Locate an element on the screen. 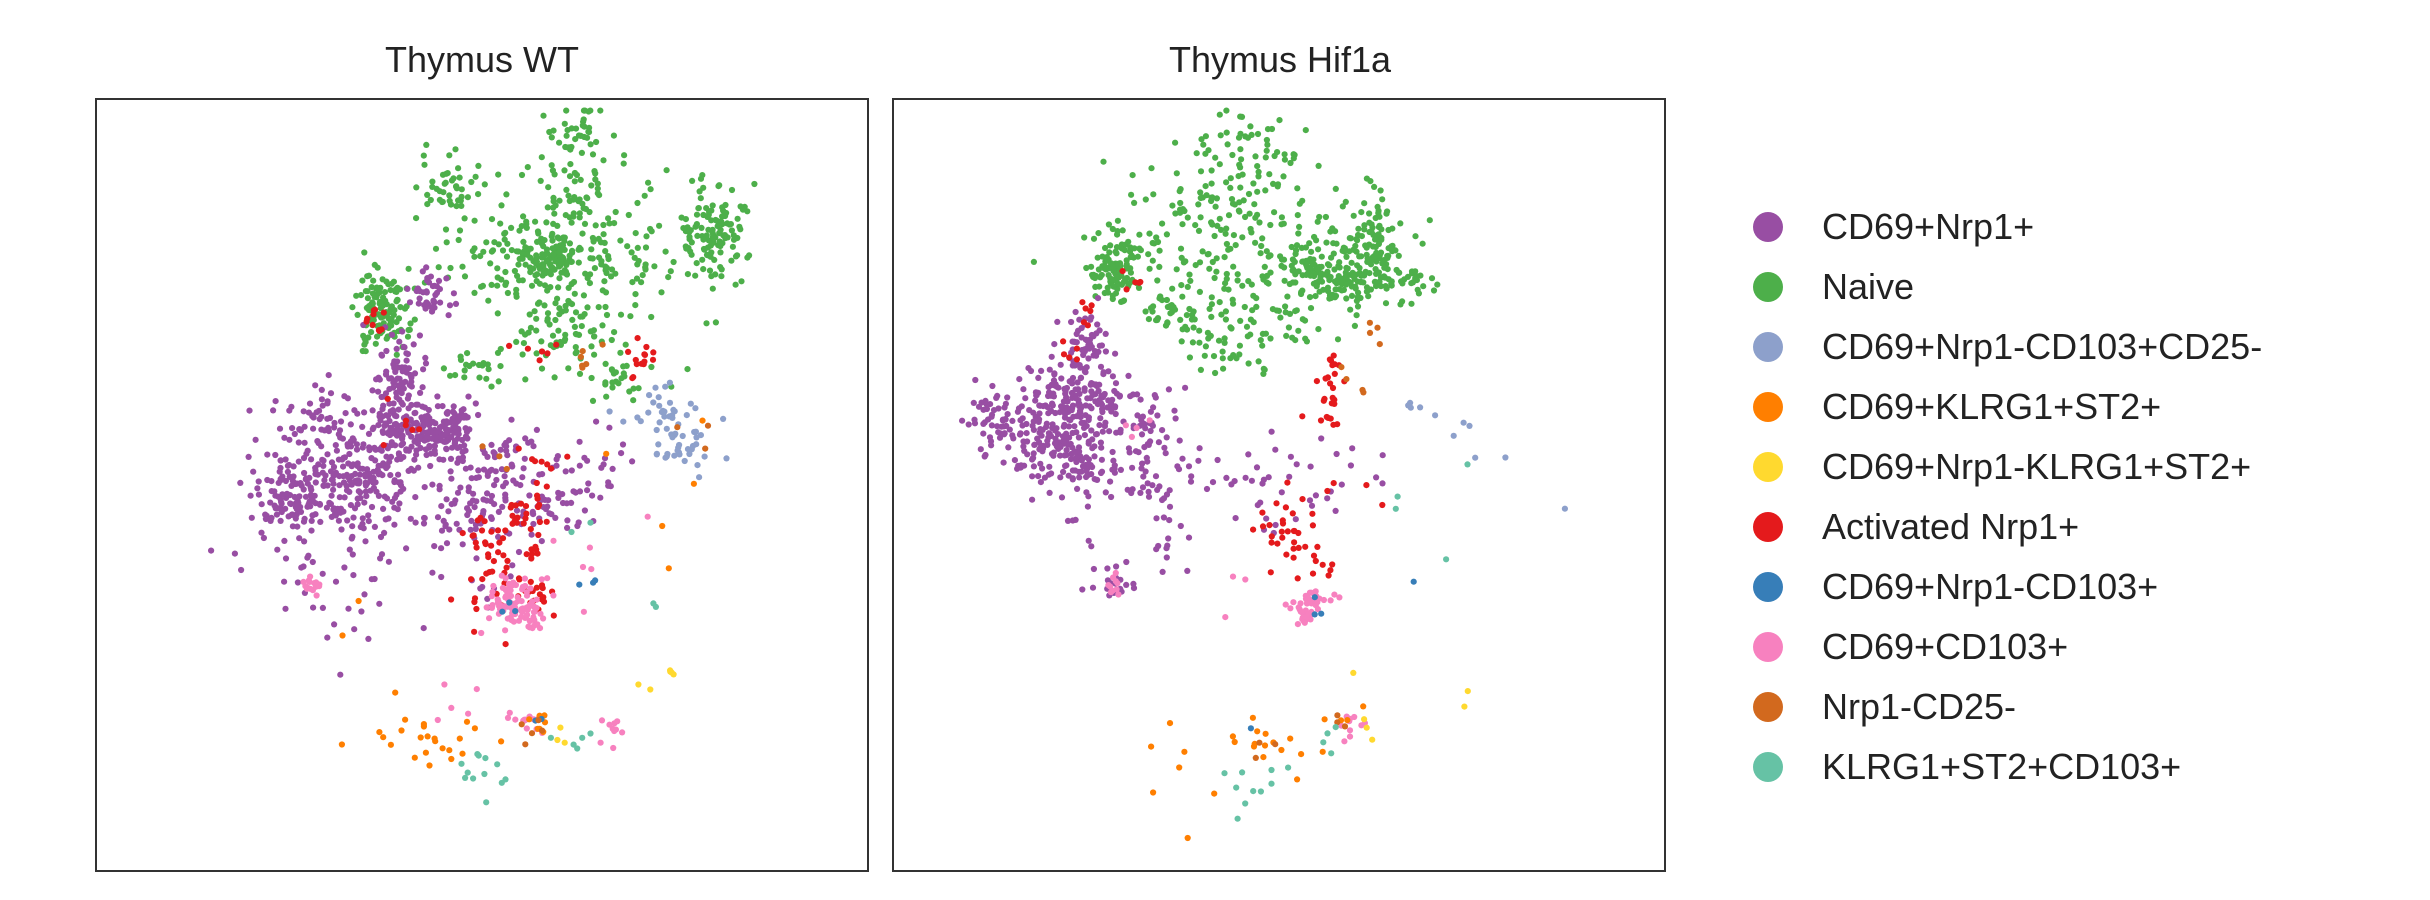  legend-label-cd69-nrp1-cd103: CD69+Nrp1-CD103+ is located at coordinates (1990, 586).